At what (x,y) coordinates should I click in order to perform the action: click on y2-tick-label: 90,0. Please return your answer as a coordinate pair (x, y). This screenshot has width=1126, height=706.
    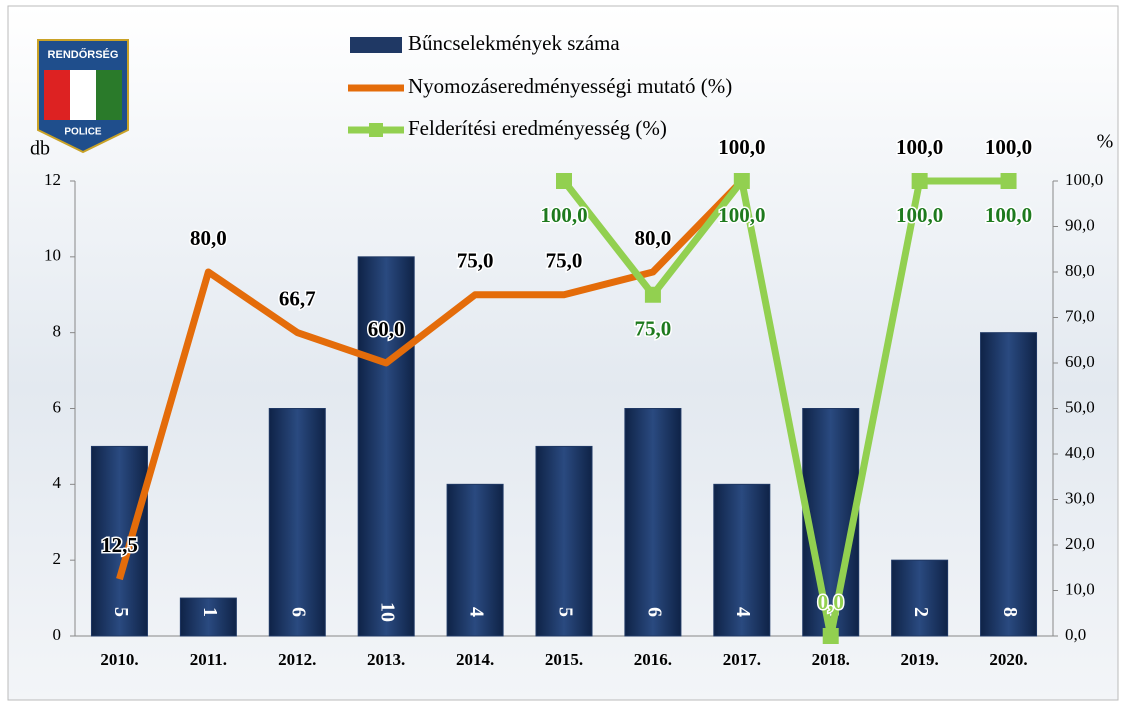
    Looking at the image, I should click on (1080, 224).